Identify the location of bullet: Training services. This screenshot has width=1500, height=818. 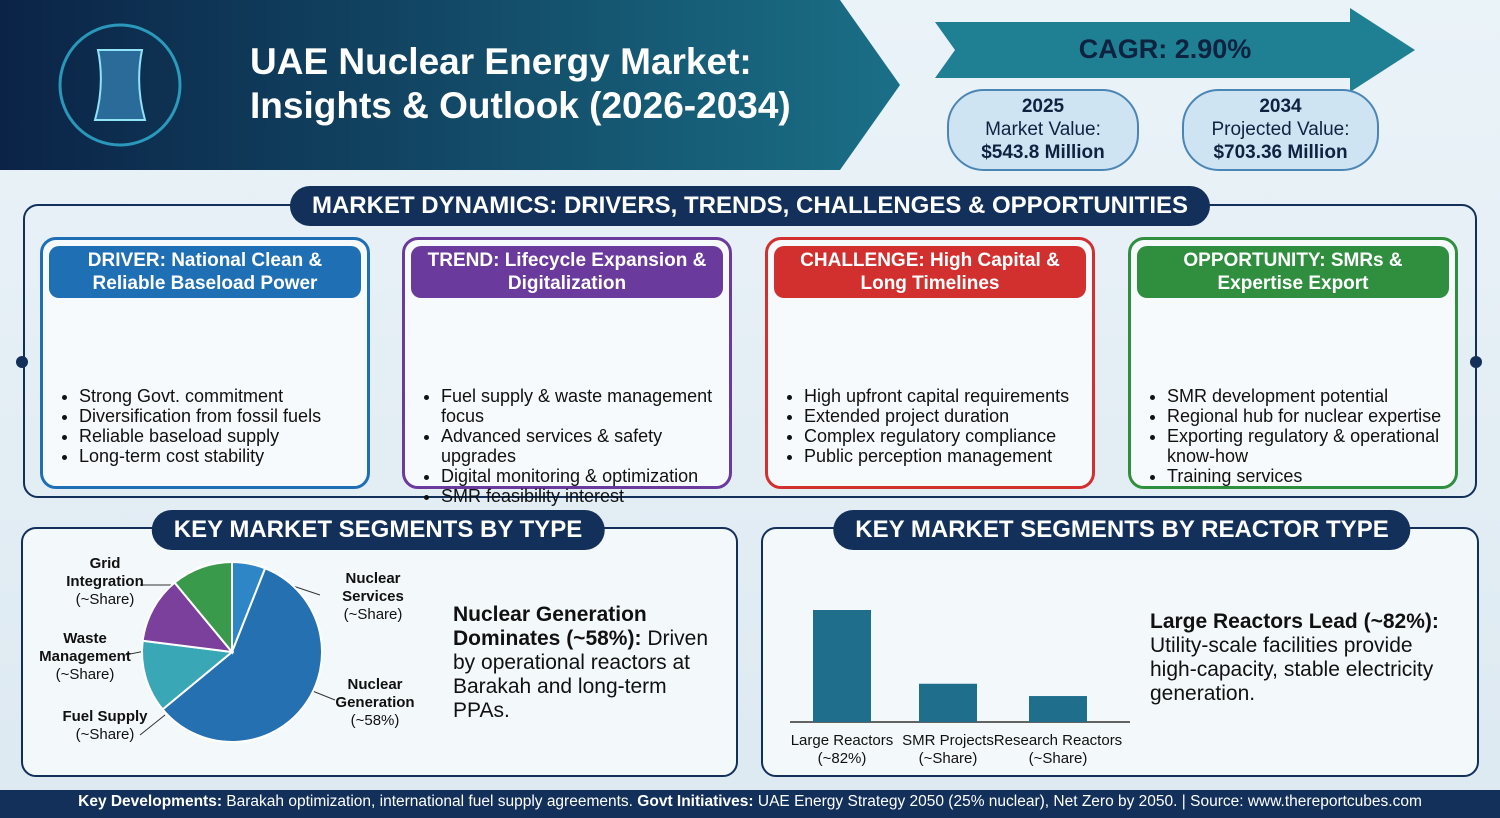
(1307, 476).